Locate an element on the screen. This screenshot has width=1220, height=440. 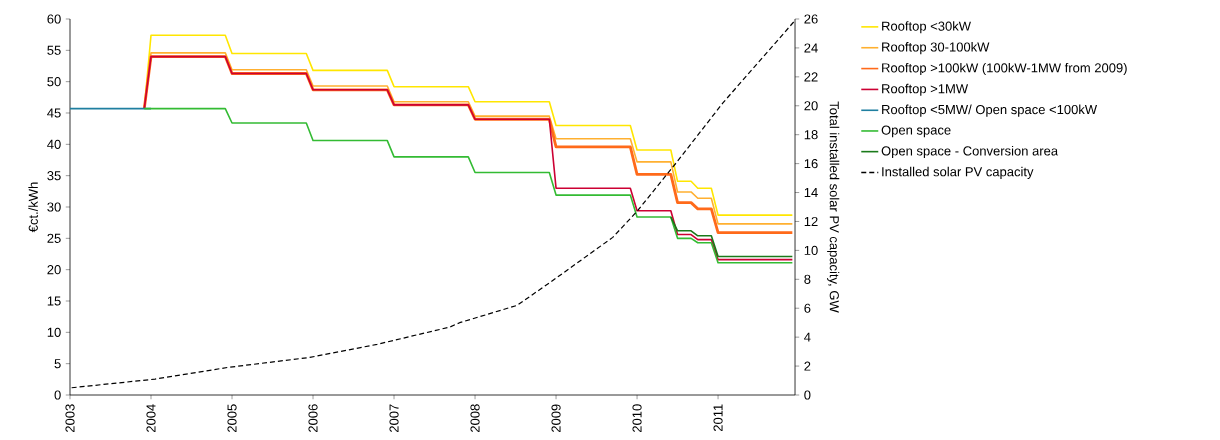
y2-tick-label: 8 is located at coordinates (807, 279).